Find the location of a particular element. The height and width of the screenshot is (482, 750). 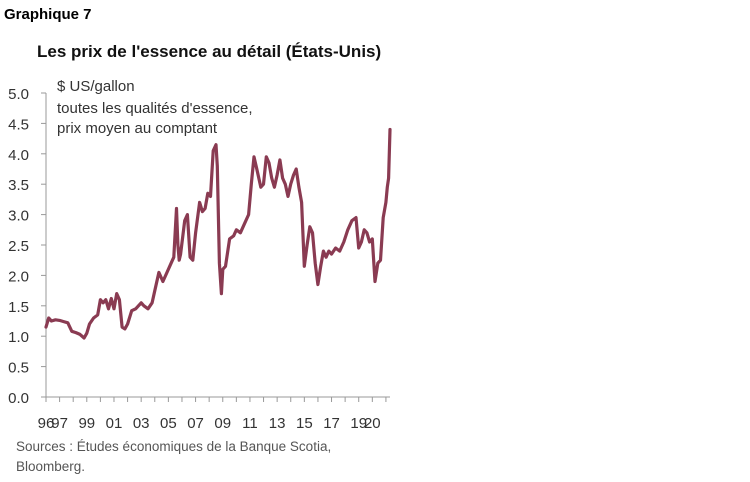

y-tick-label: 4.5 is located at coordinates (18, 124).